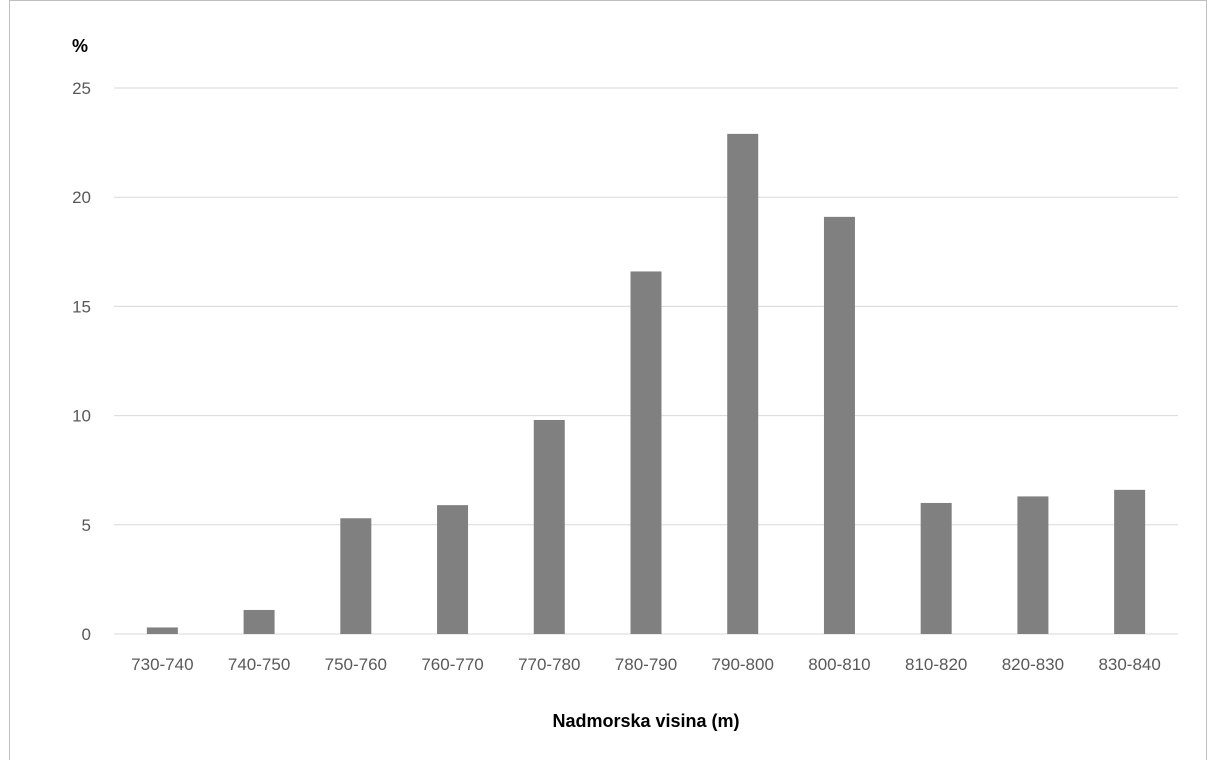 The image size is (1208, 760). Describe the element at coordinates (1129, 664) in the screenshot. I see `x-tick-label: 830-840` at that location.